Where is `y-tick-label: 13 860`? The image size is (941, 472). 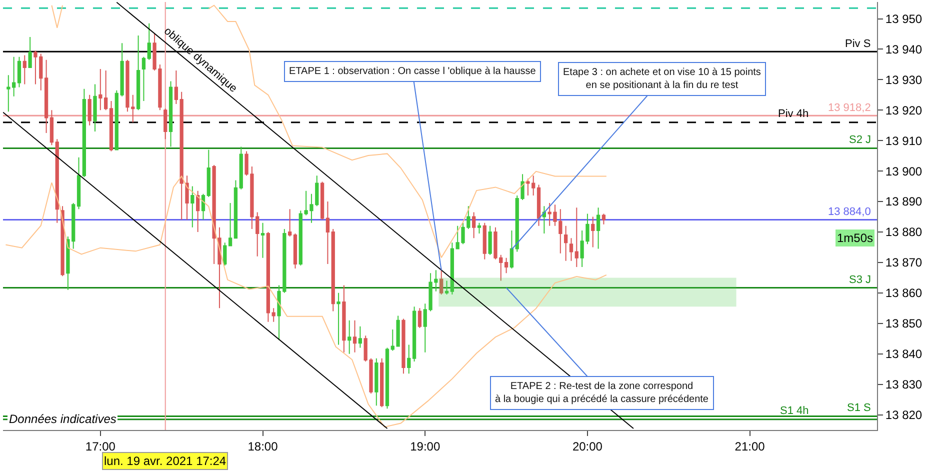
y-tick-label: 13 860 is located at coordinates (903, 293).